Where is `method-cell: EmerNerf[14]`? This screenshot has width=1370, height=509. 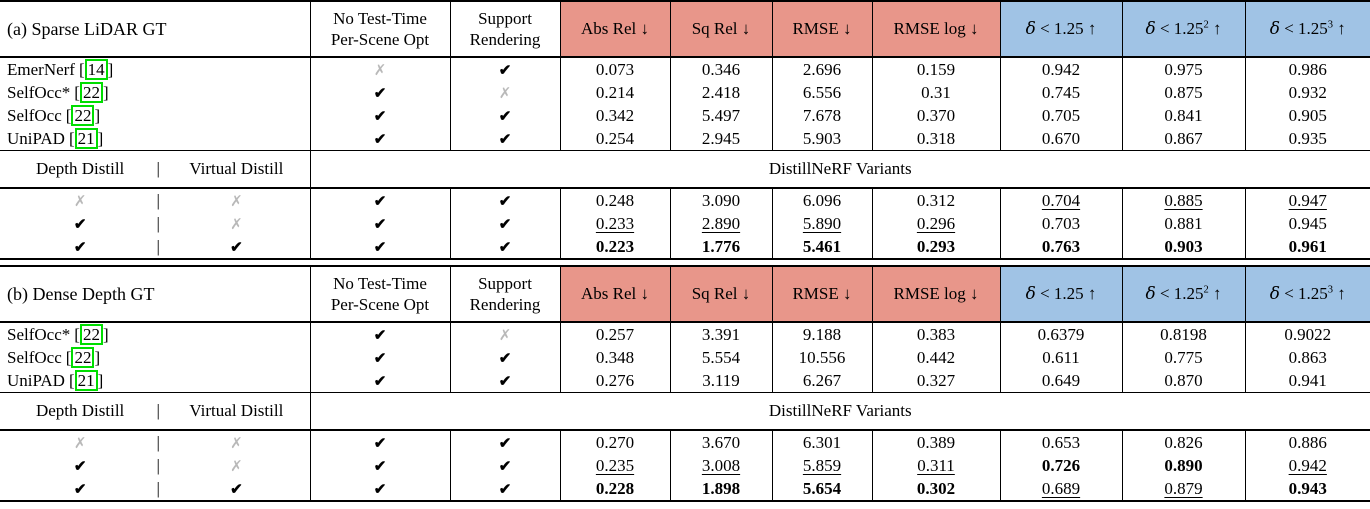
method-cell: EmerNerf[14] is located at coordinates (155, 69).